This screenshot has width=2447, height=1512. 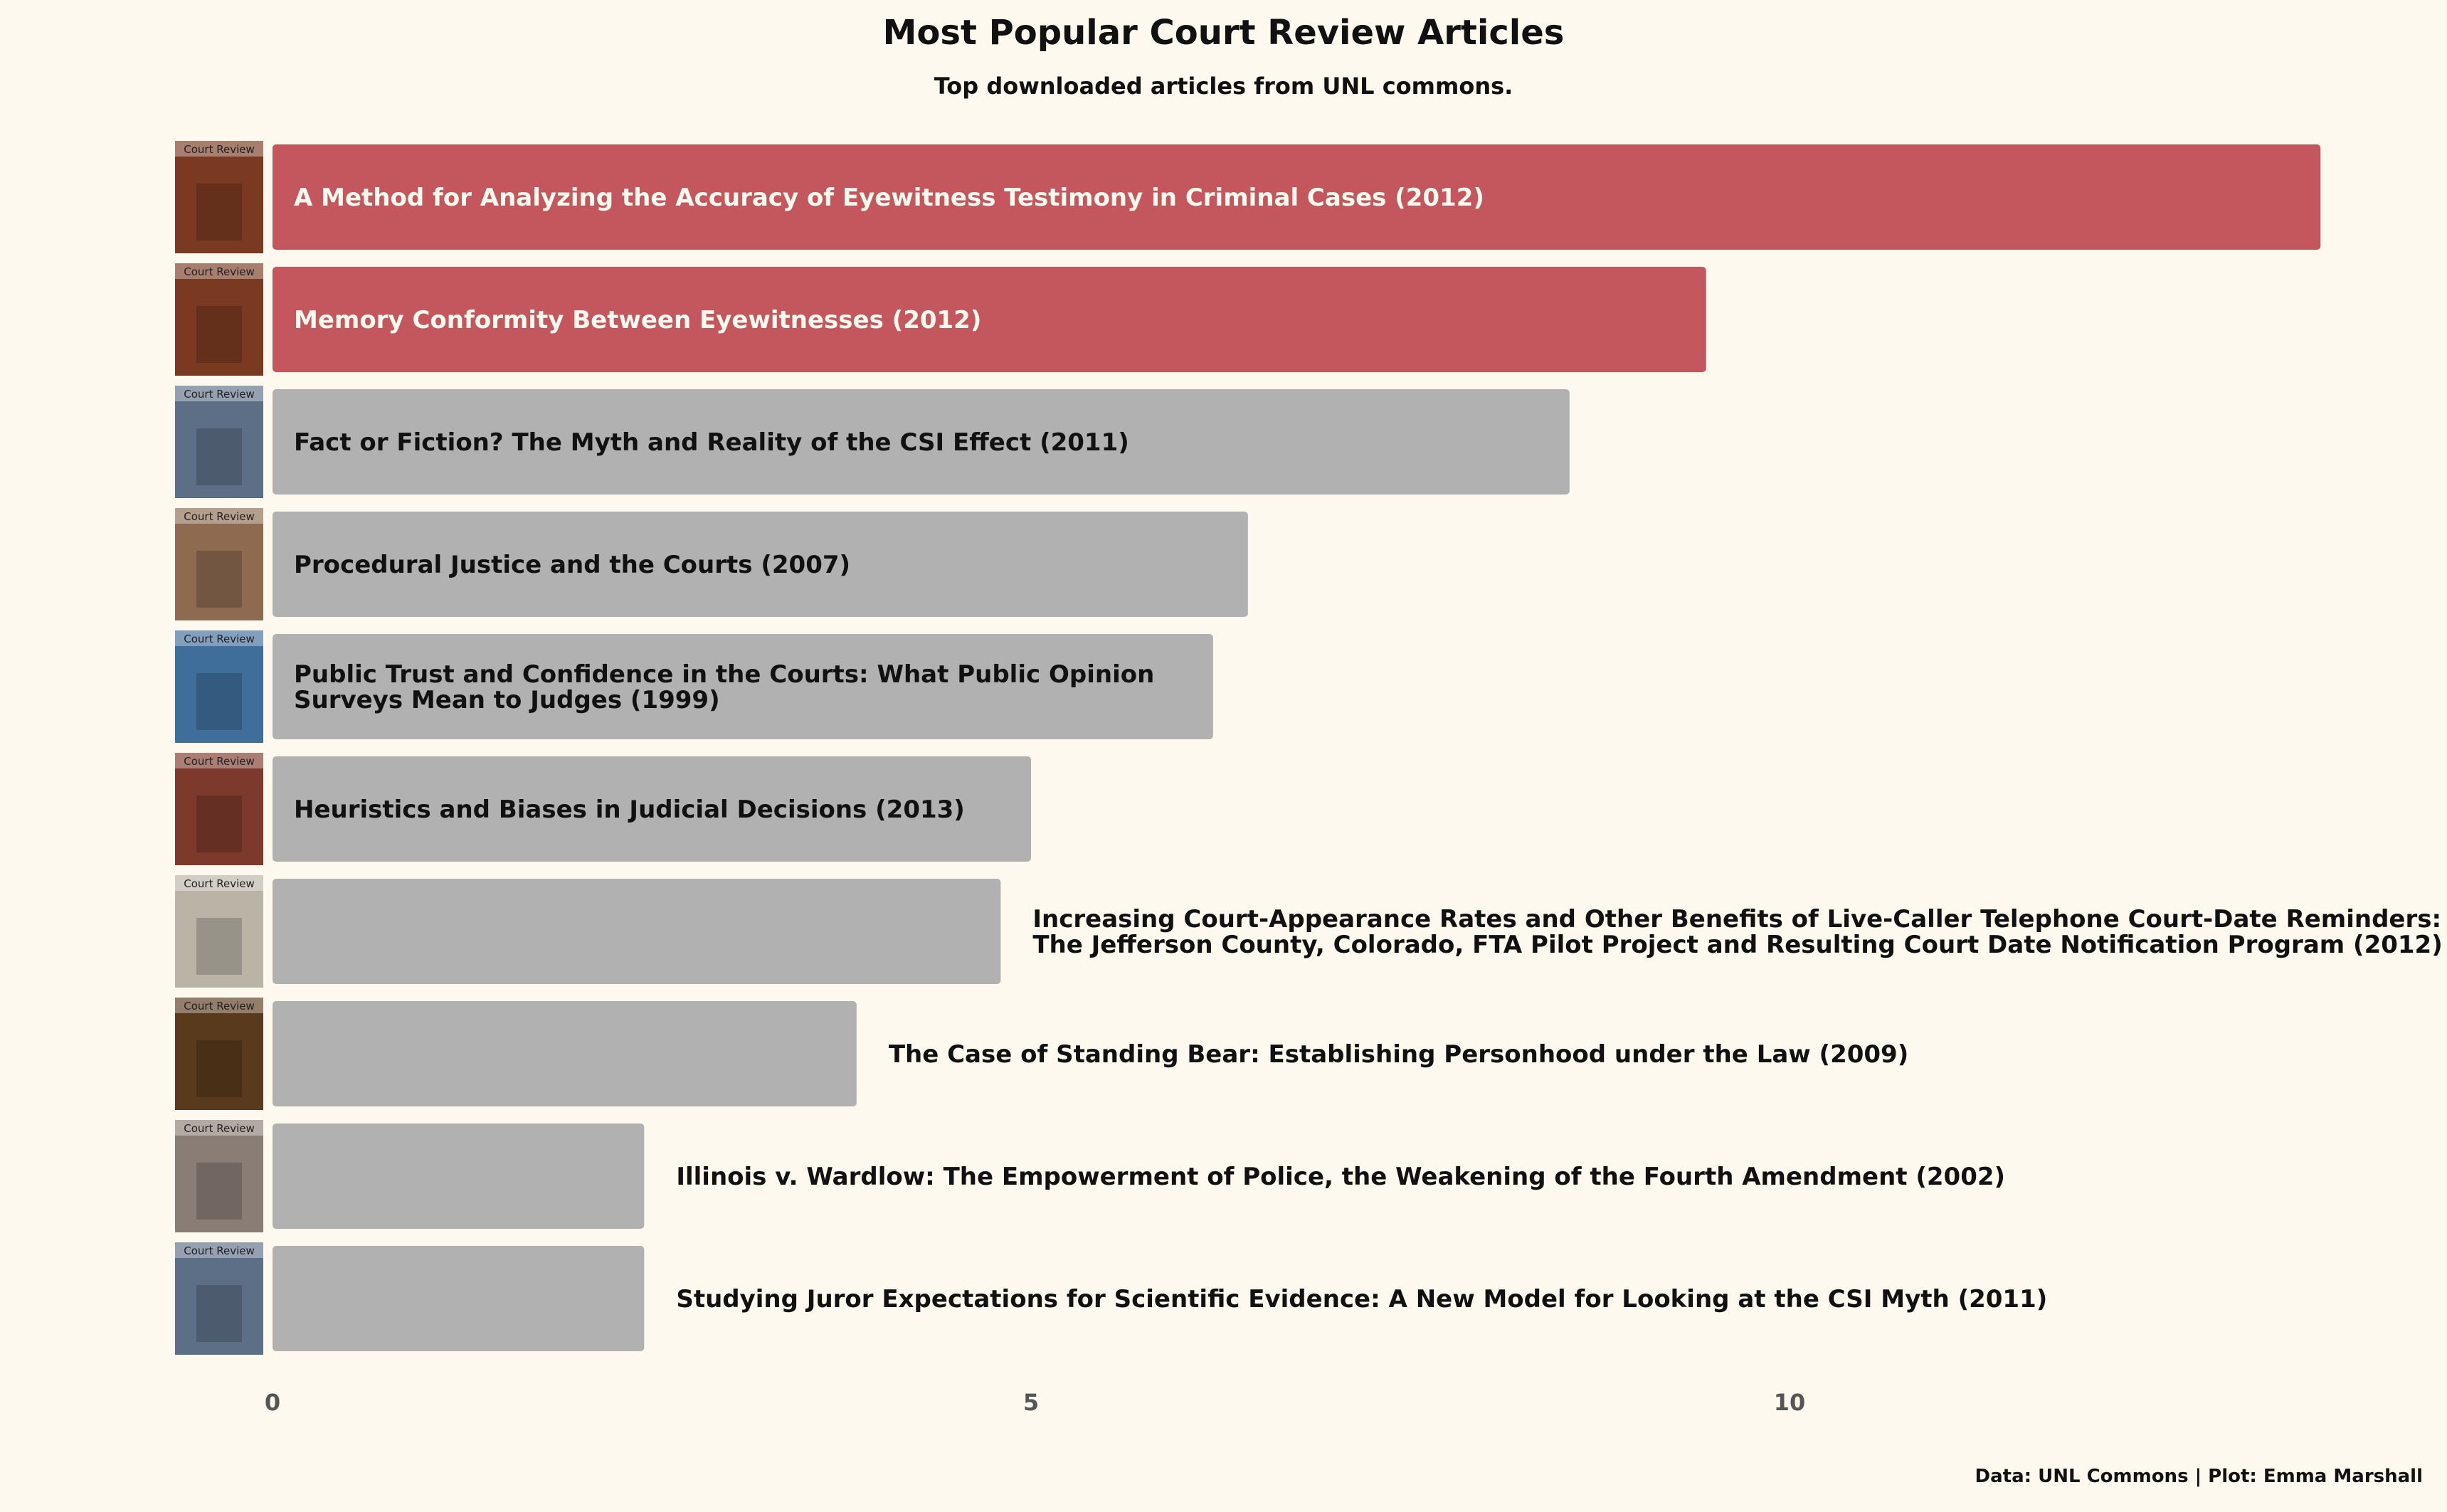 I want to click on x-tick-label: 5, so click(x=1031, y=1402).